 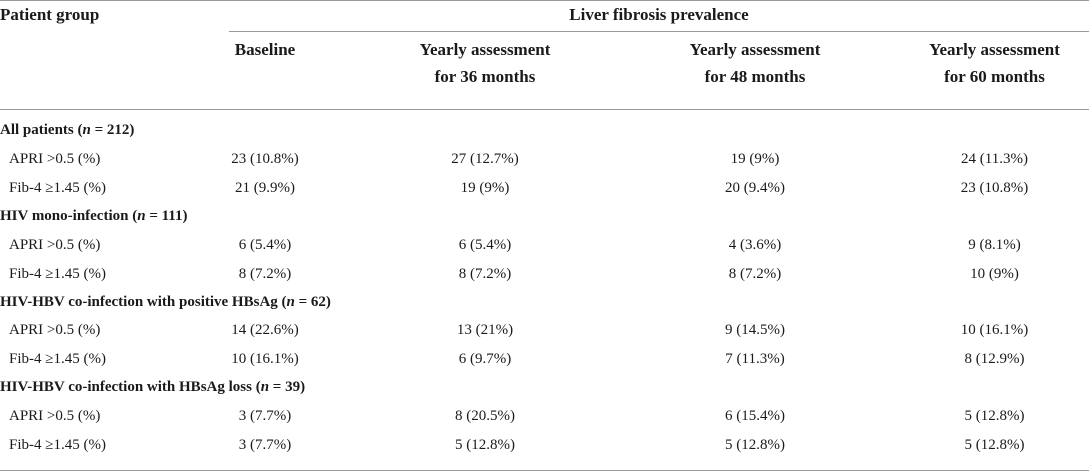 What do you see at coordinates (485, 76) in the screenshot?
I see `col-header-36-line2: for 36 months` at bounding box center [485, 76].